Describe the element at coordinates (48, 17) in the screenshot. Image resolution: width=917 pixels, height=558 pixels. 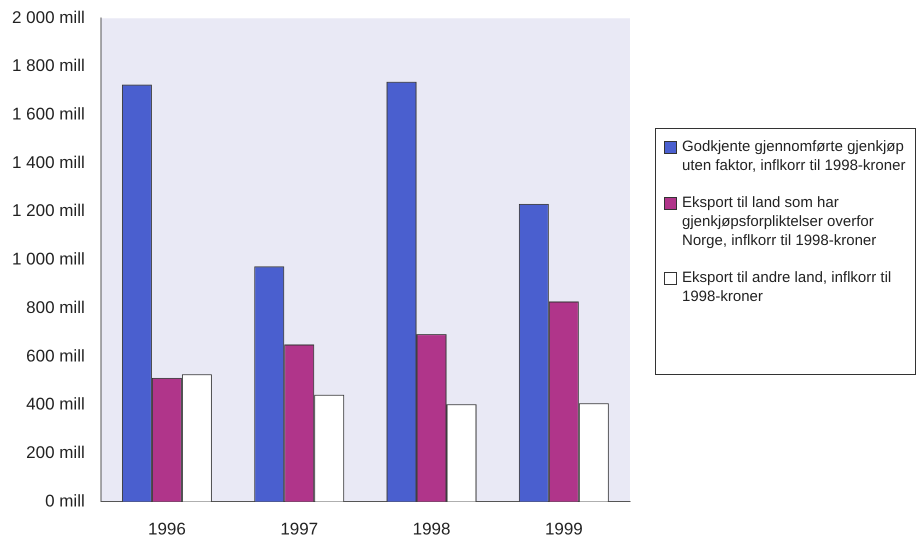
I see `y-tick-label: 2 000 mill` at that location.